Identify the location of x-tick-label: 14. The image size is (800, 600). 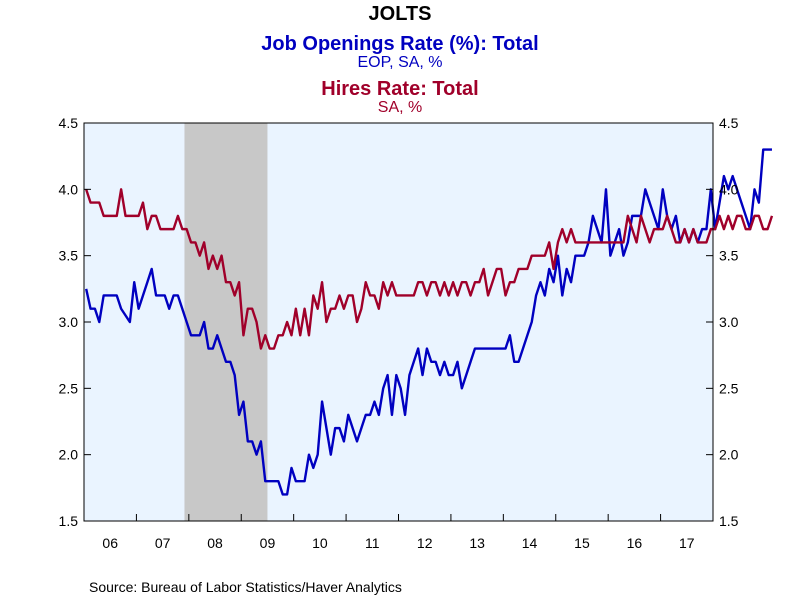
(530, 543).